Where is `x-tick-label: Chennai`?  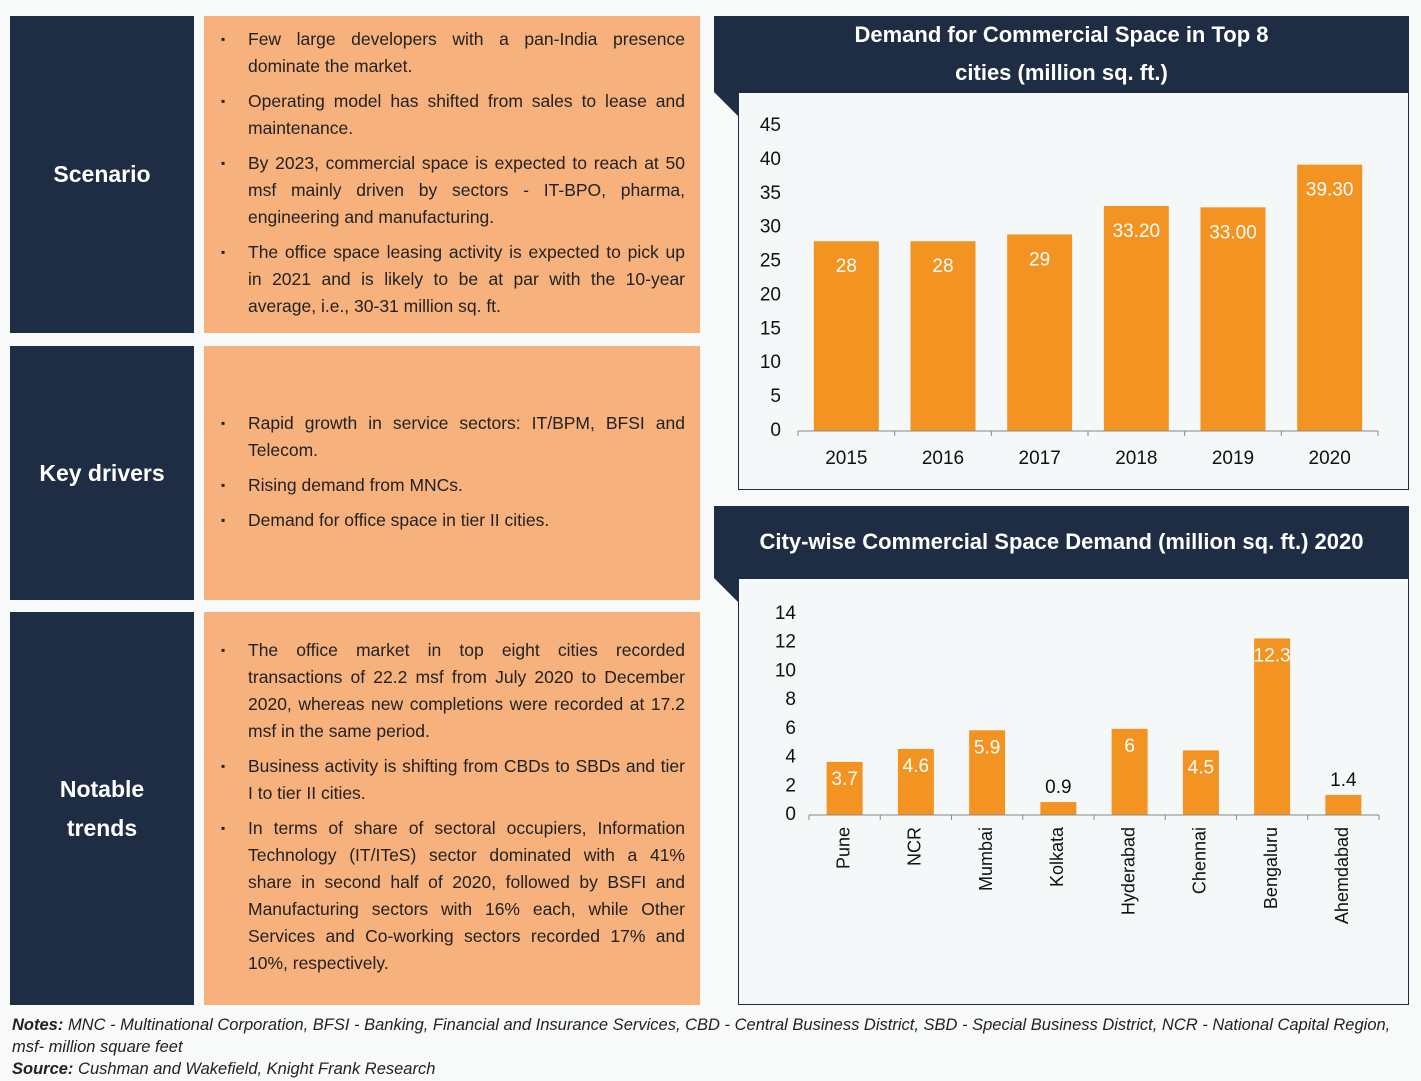 x-tick-label: Chennai is located at coordinates (1200, 860).